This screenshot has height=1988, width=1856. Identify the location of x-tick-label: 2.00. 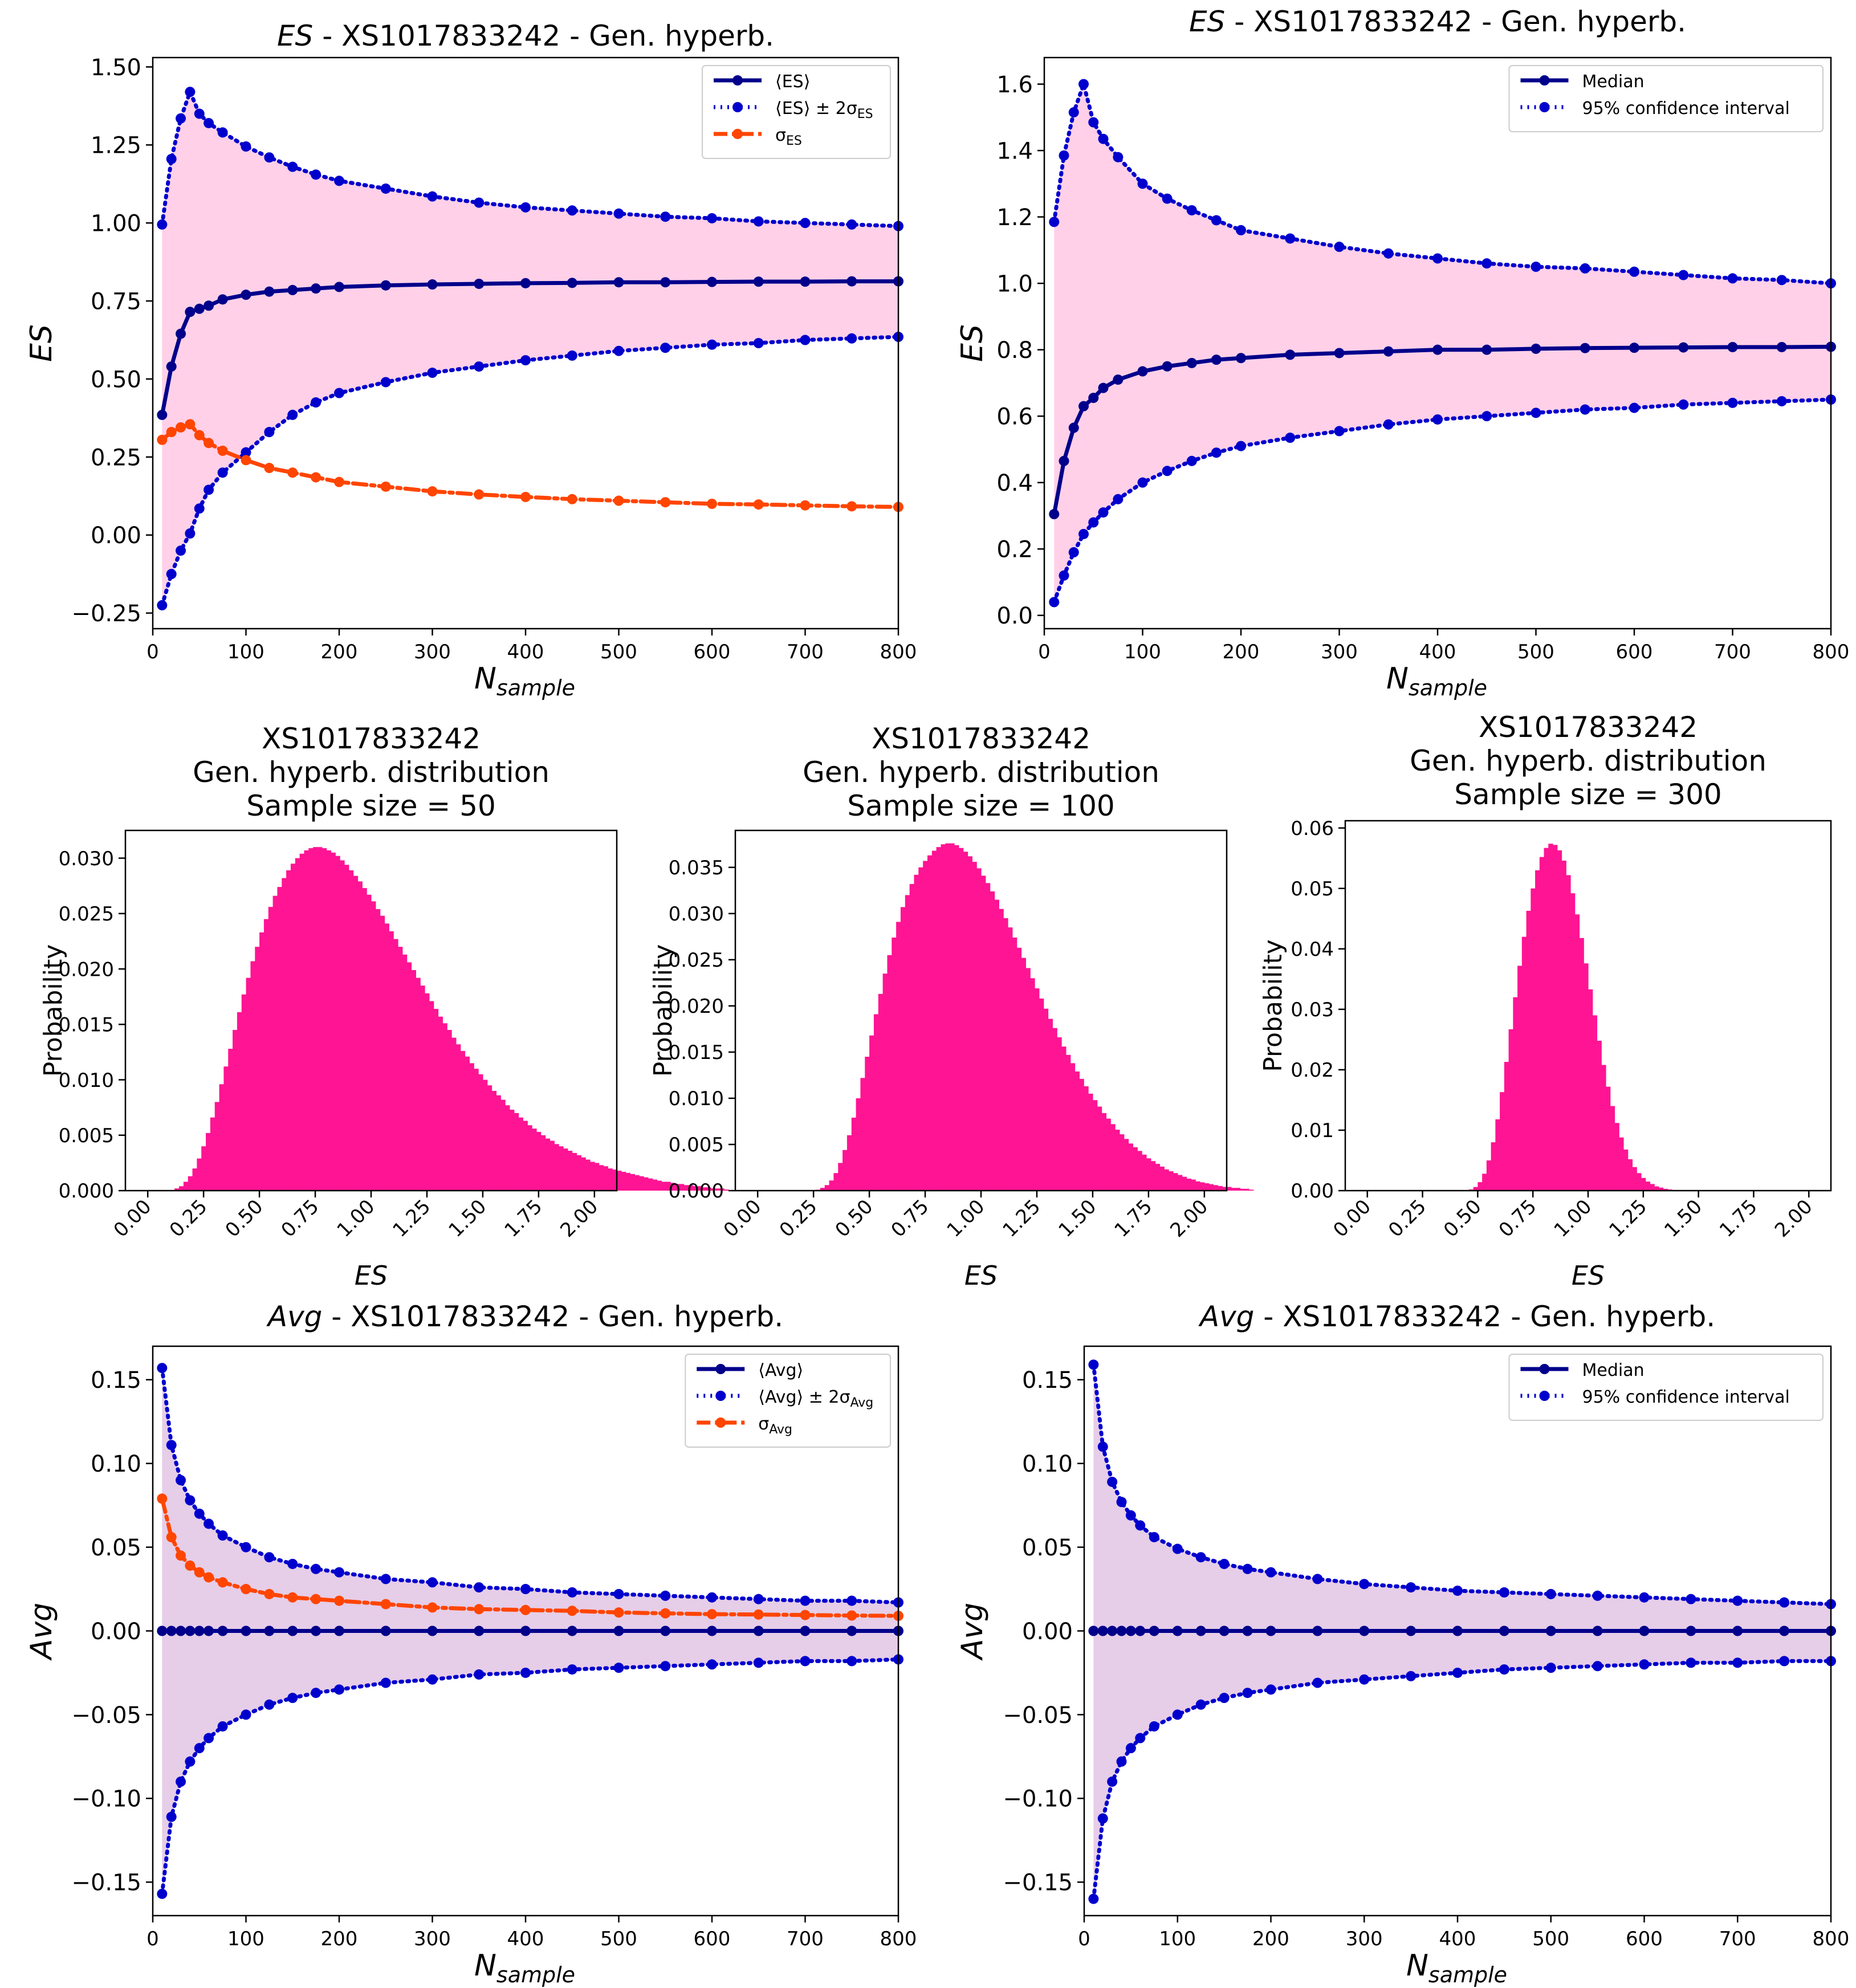
(580, 1218).